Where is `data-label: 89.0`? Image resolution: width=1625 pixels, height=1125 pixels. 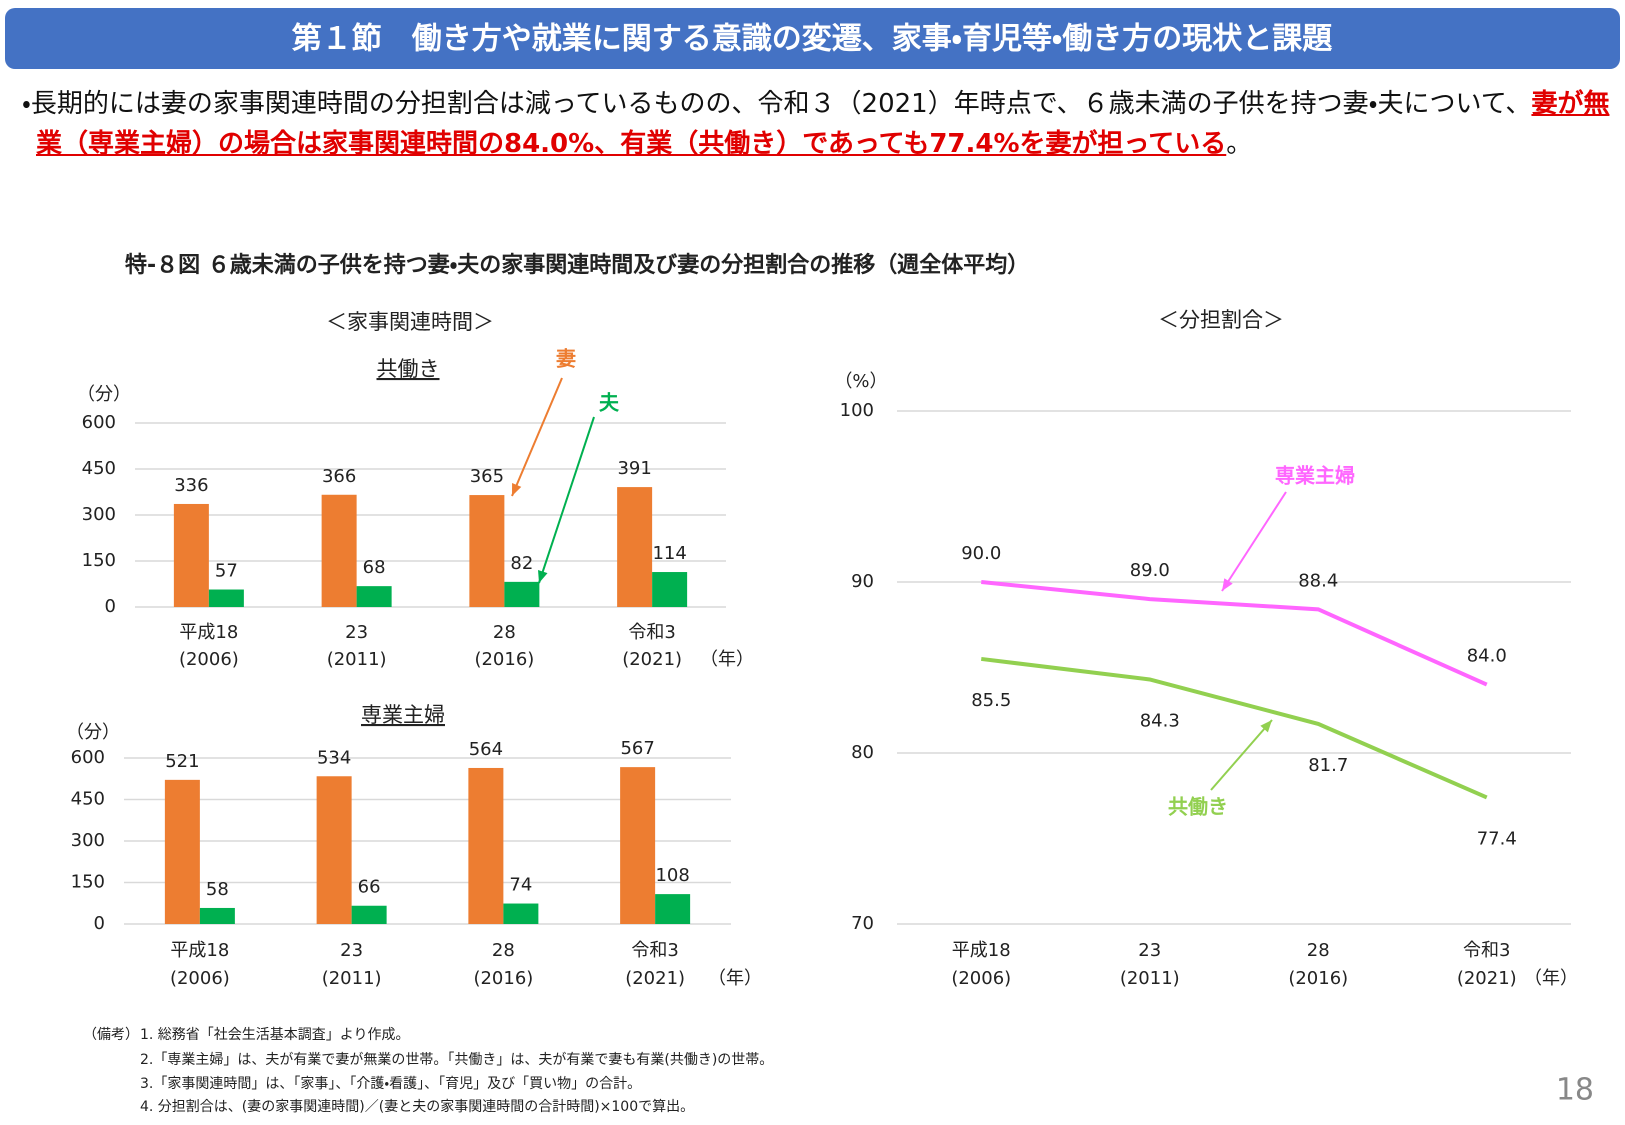
data-label: 89.0 is located at coordinates (1150, 570).